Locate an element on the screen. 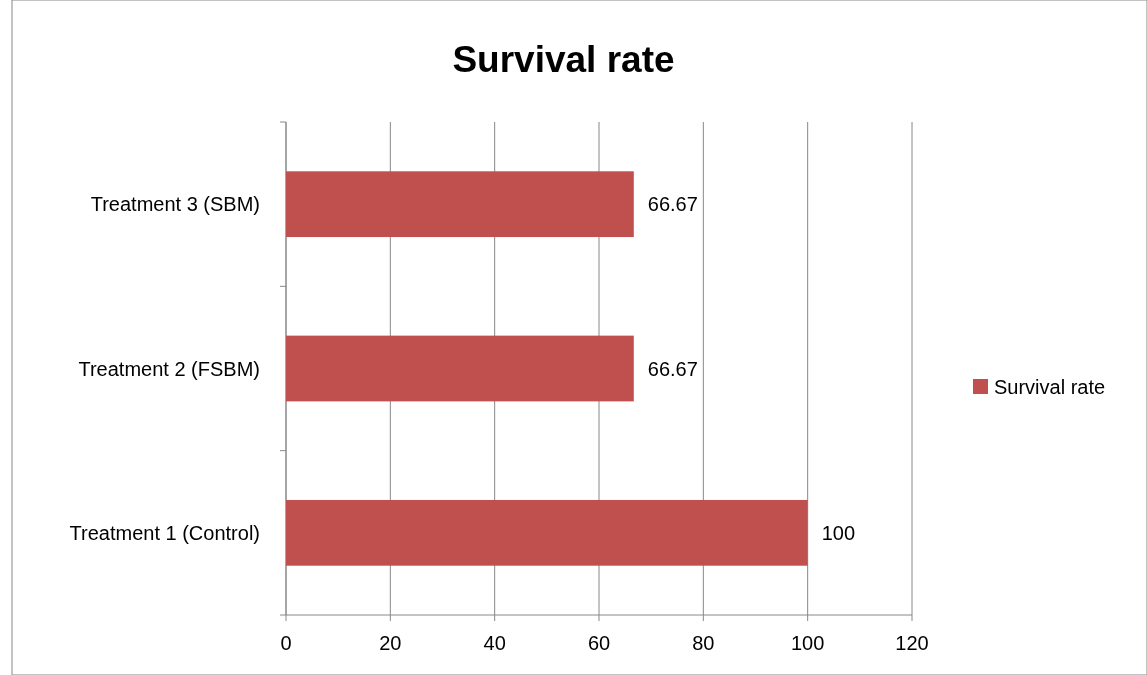 The image size is (1147, 675). y-tick-label: Treatment 2 (FSBM) is located at coordinates (169, 368).